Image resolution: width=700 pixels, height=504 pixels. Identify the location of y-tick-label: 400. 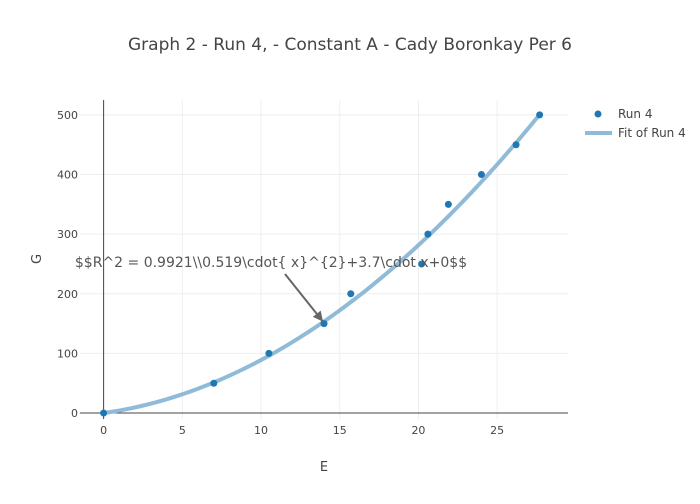
(67, 175).